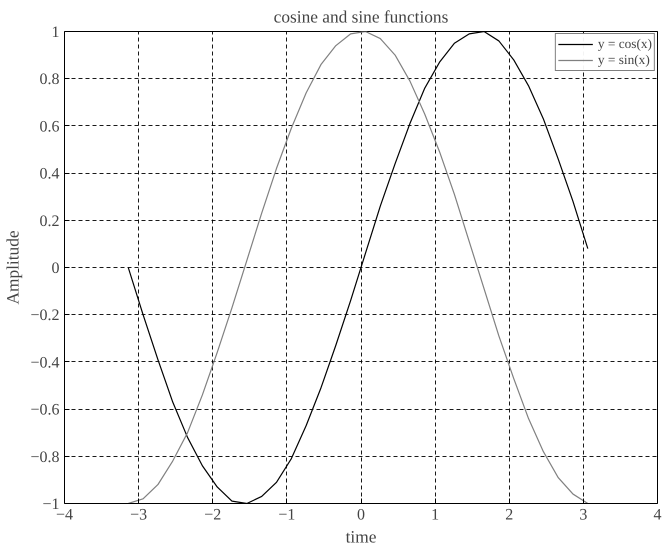 This screenshot has width=662, height=549. Describe the element at coordinates (213, 515) in the screenshot. I see `x-tick-label: −2` at that location.